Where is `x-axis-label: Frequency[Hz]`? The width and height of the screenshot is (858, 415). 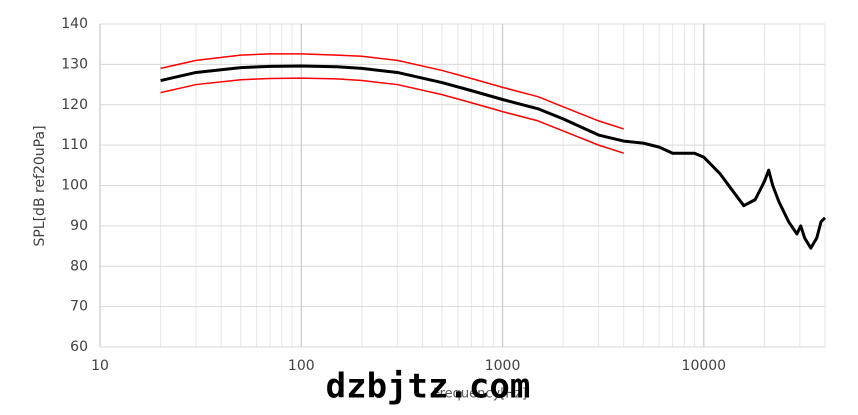
x-axis-label: Frequency[Hz] is located at coordinates (480, 394).